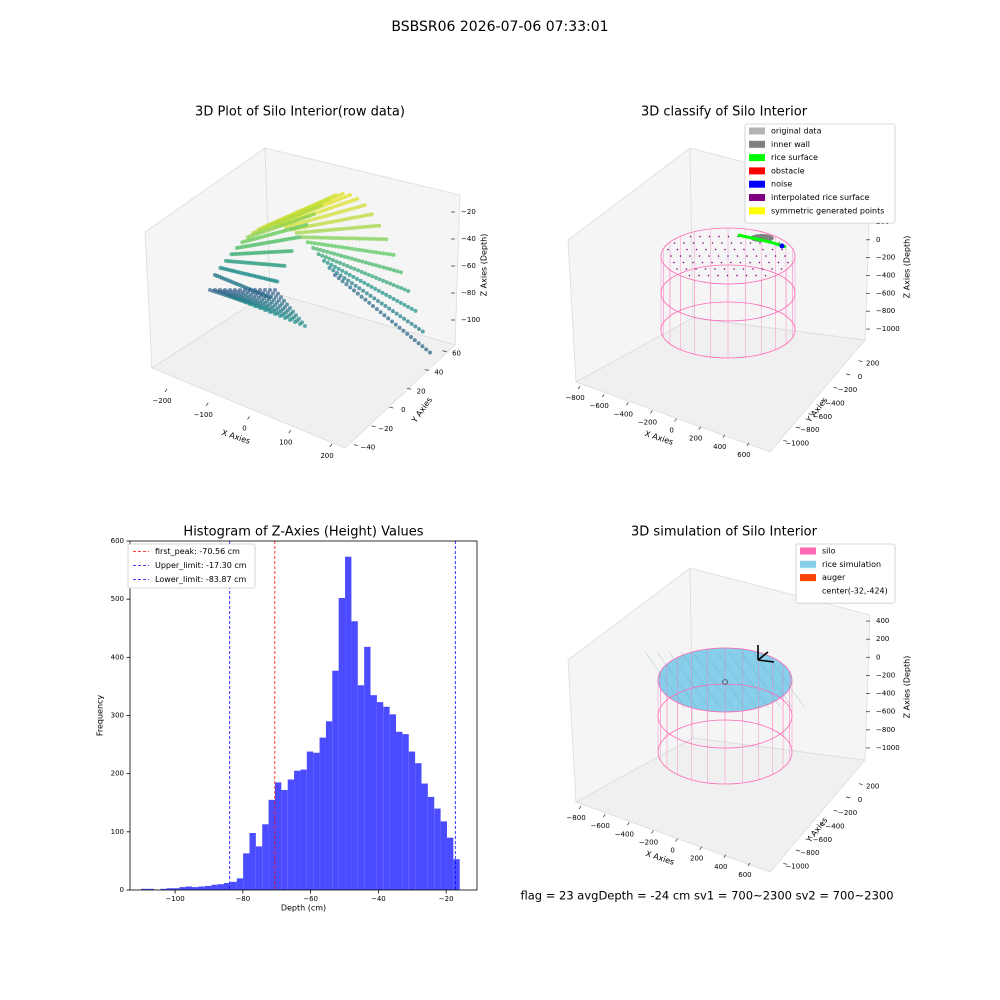 This screenshot has height=1000, width=1000. Describe the element at coordinates (385, 429) in the screenshot. I see `y-tick-label: −20` at that location.